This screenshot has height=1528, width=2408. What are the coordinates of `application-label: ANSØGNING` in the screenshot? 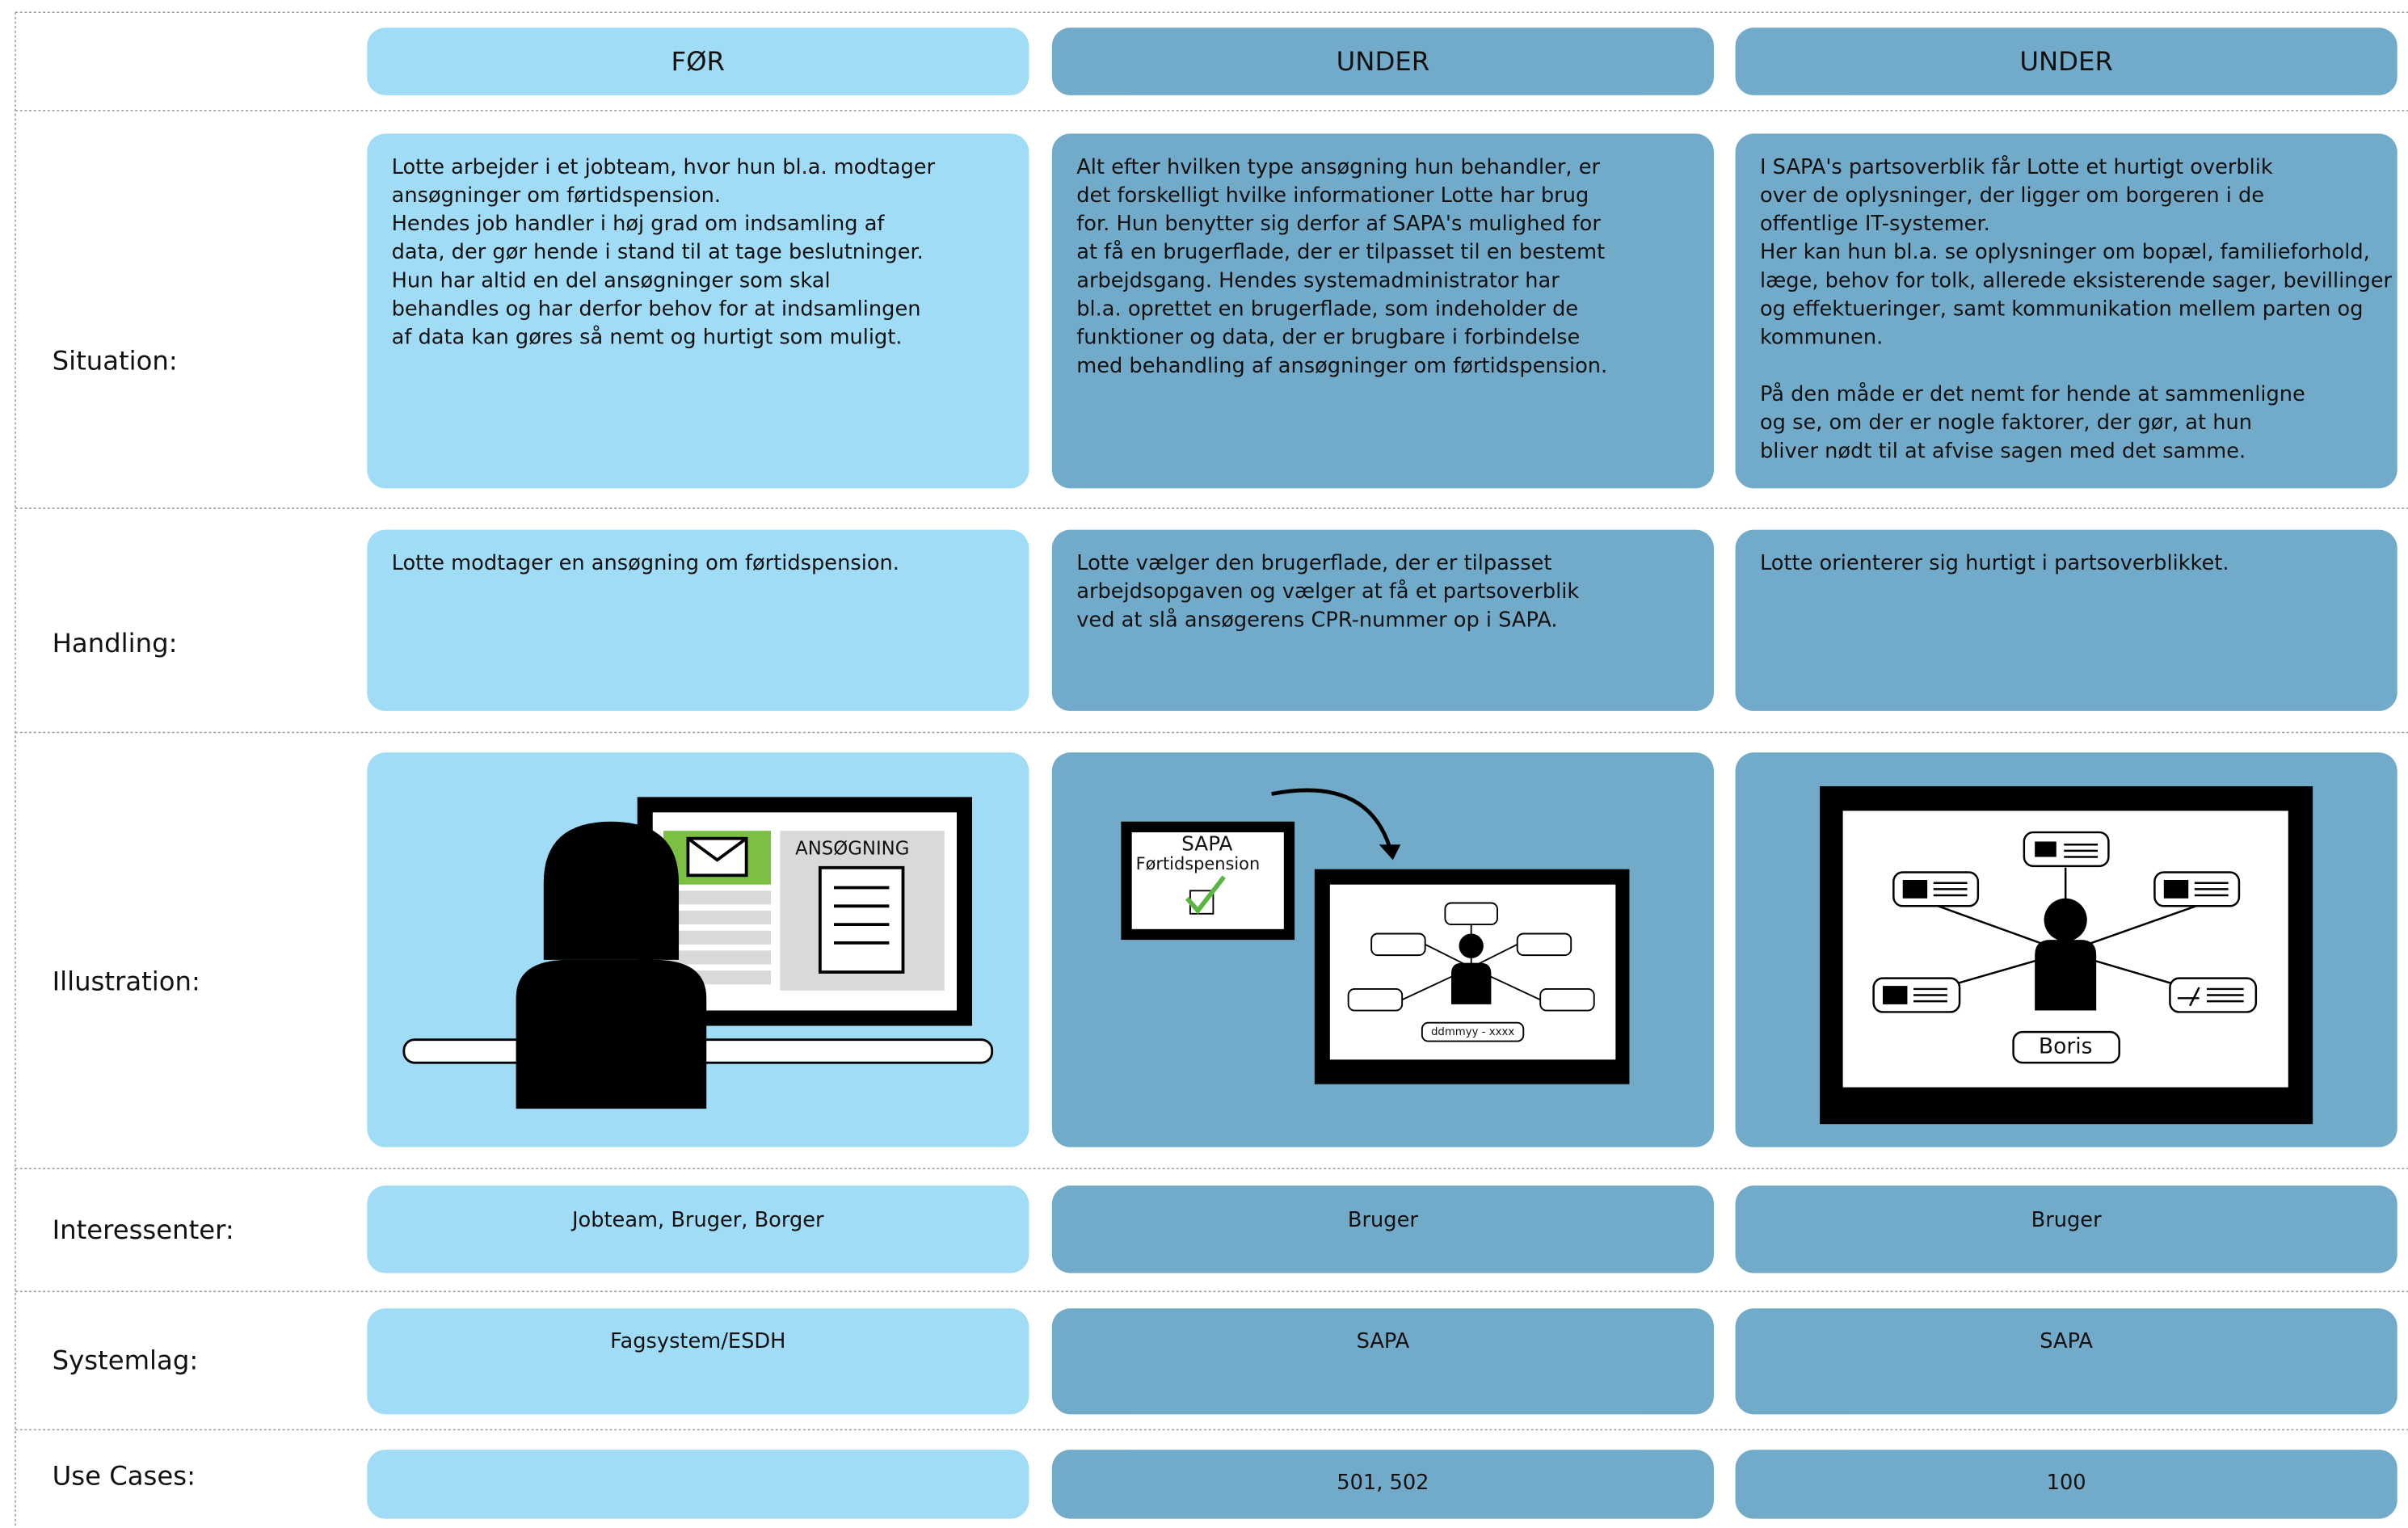 It's located at (852, 848).